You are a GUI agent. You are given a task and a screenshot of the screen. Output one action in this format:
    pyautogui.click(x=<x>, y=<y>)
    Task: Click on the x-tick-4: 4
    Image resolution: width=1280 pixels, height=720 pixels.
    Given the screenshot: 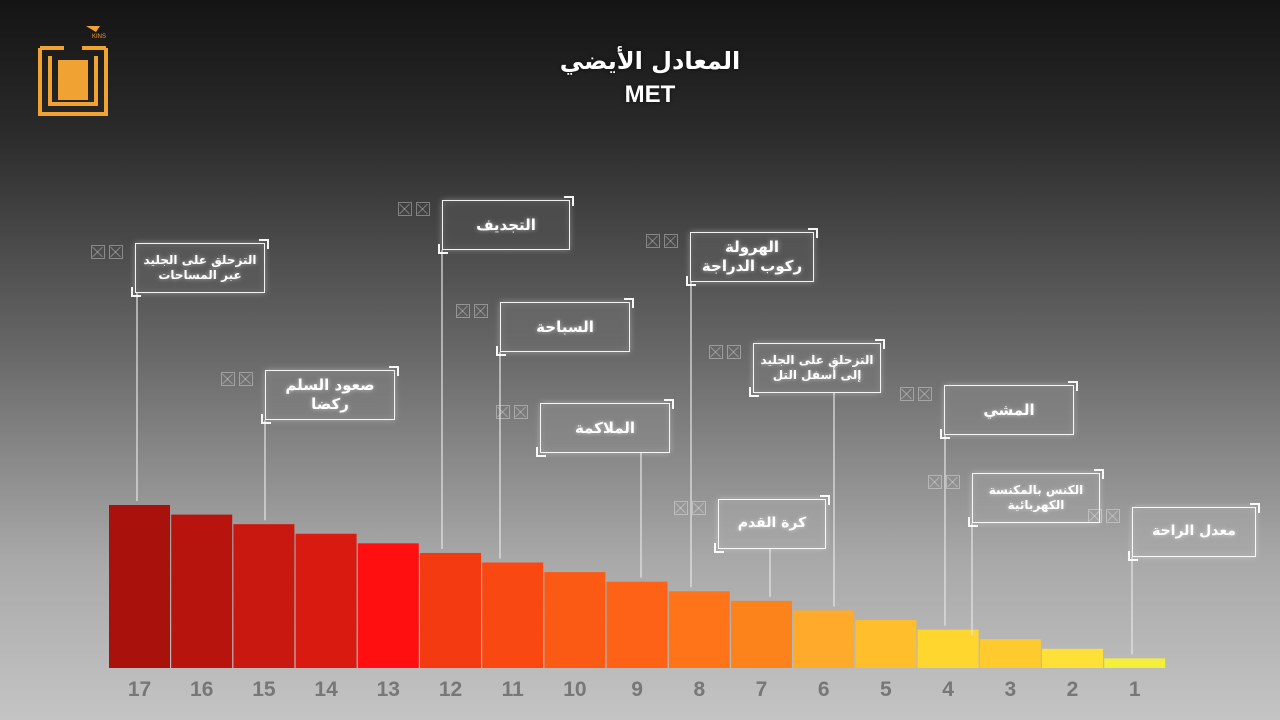 What is the action you would take?
    pyautogui.click(x=948, y=689)
    